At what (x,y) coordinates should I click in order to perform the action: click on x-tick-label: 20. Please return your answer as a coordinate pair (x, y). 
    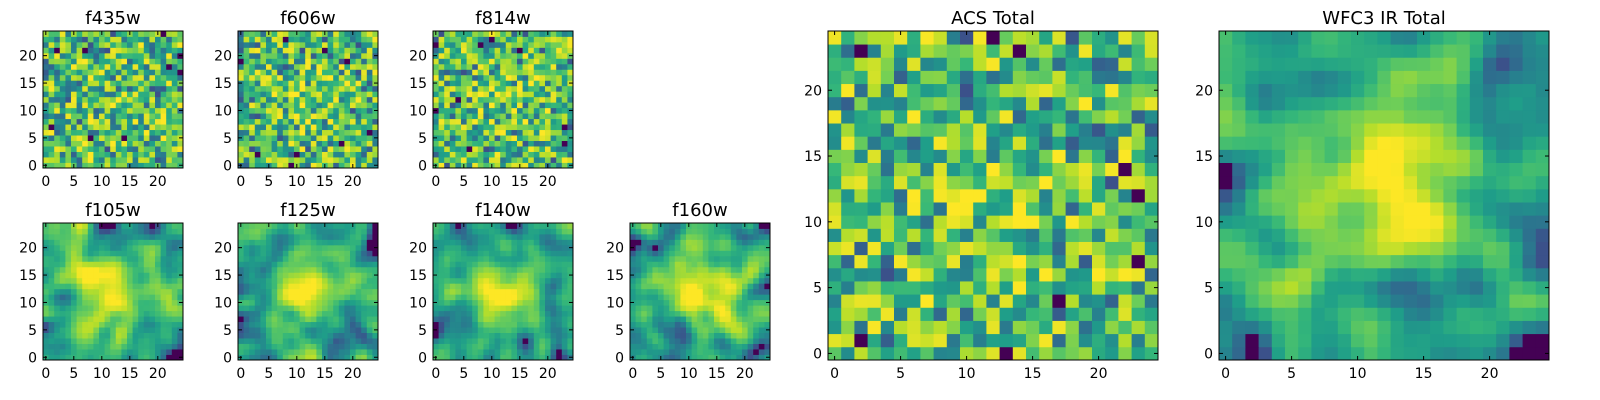
    Looking at the image, I should click on (158, 374).